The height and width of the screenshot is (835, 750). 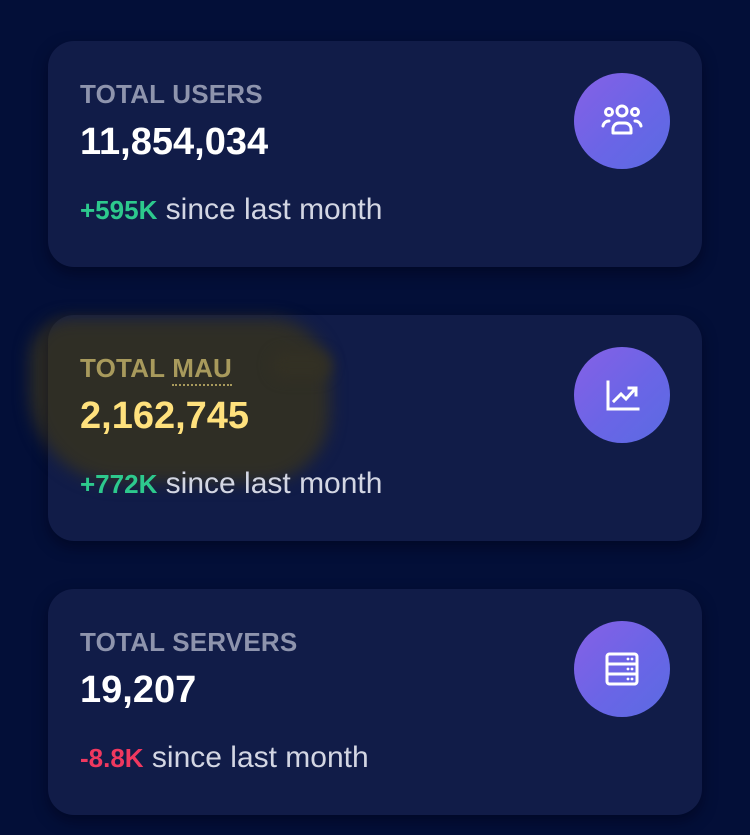 What do you see at coordinates (174, 142) in the screenshot?
I see `stat-value: 11,854,034` at bounding box center [174, 142].